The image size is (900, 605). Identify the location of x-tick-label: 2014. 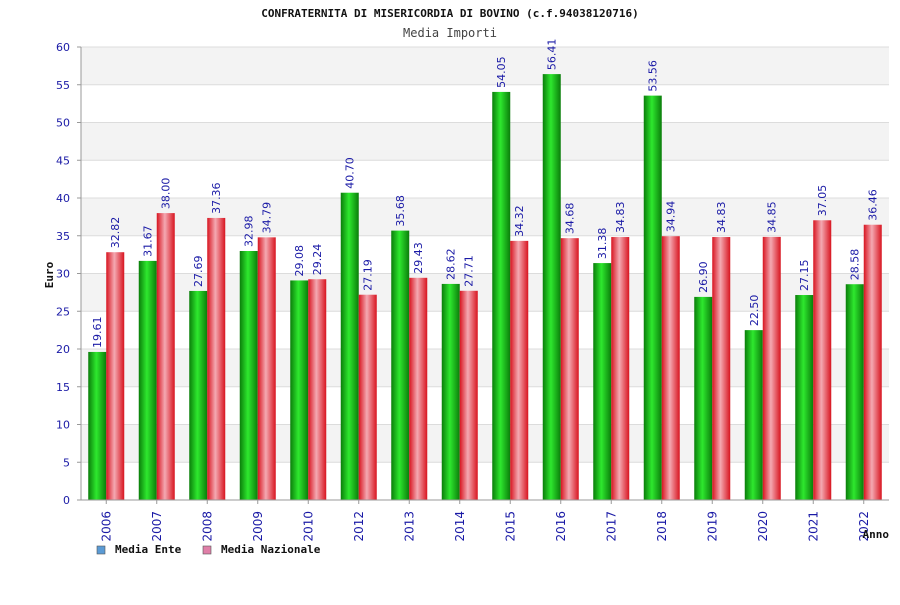
(460, 526).